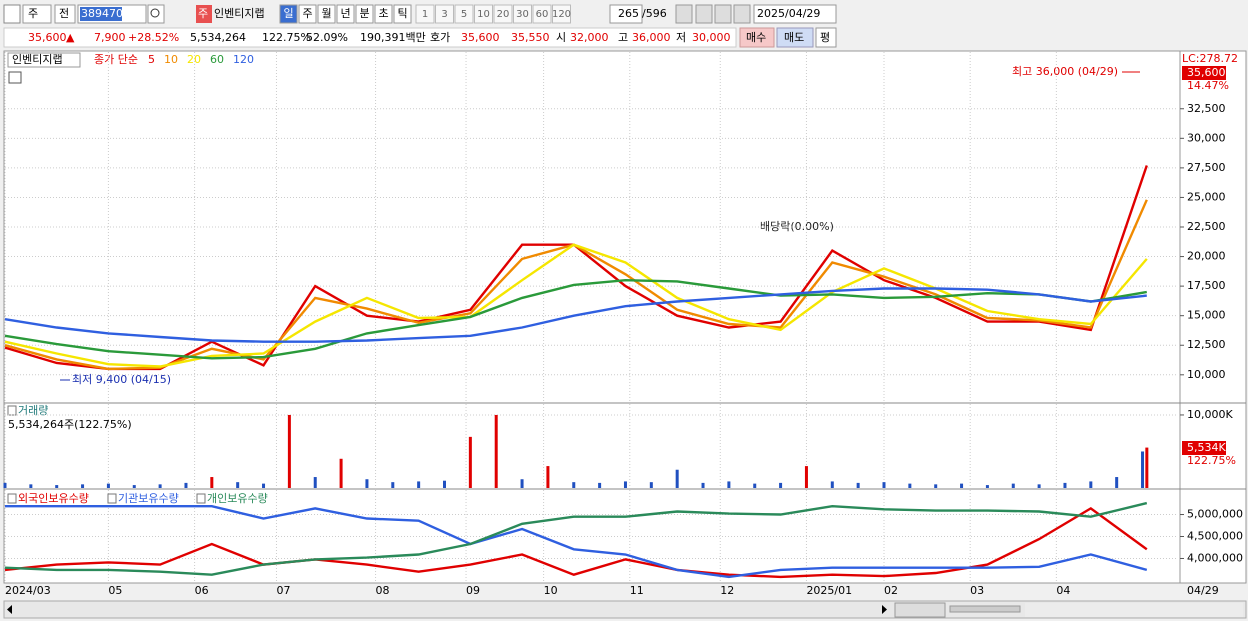  What do you see at coordinates (530, 37) in the screenshot?
I see `bid: 35,550` at bounding box center [530, 37].